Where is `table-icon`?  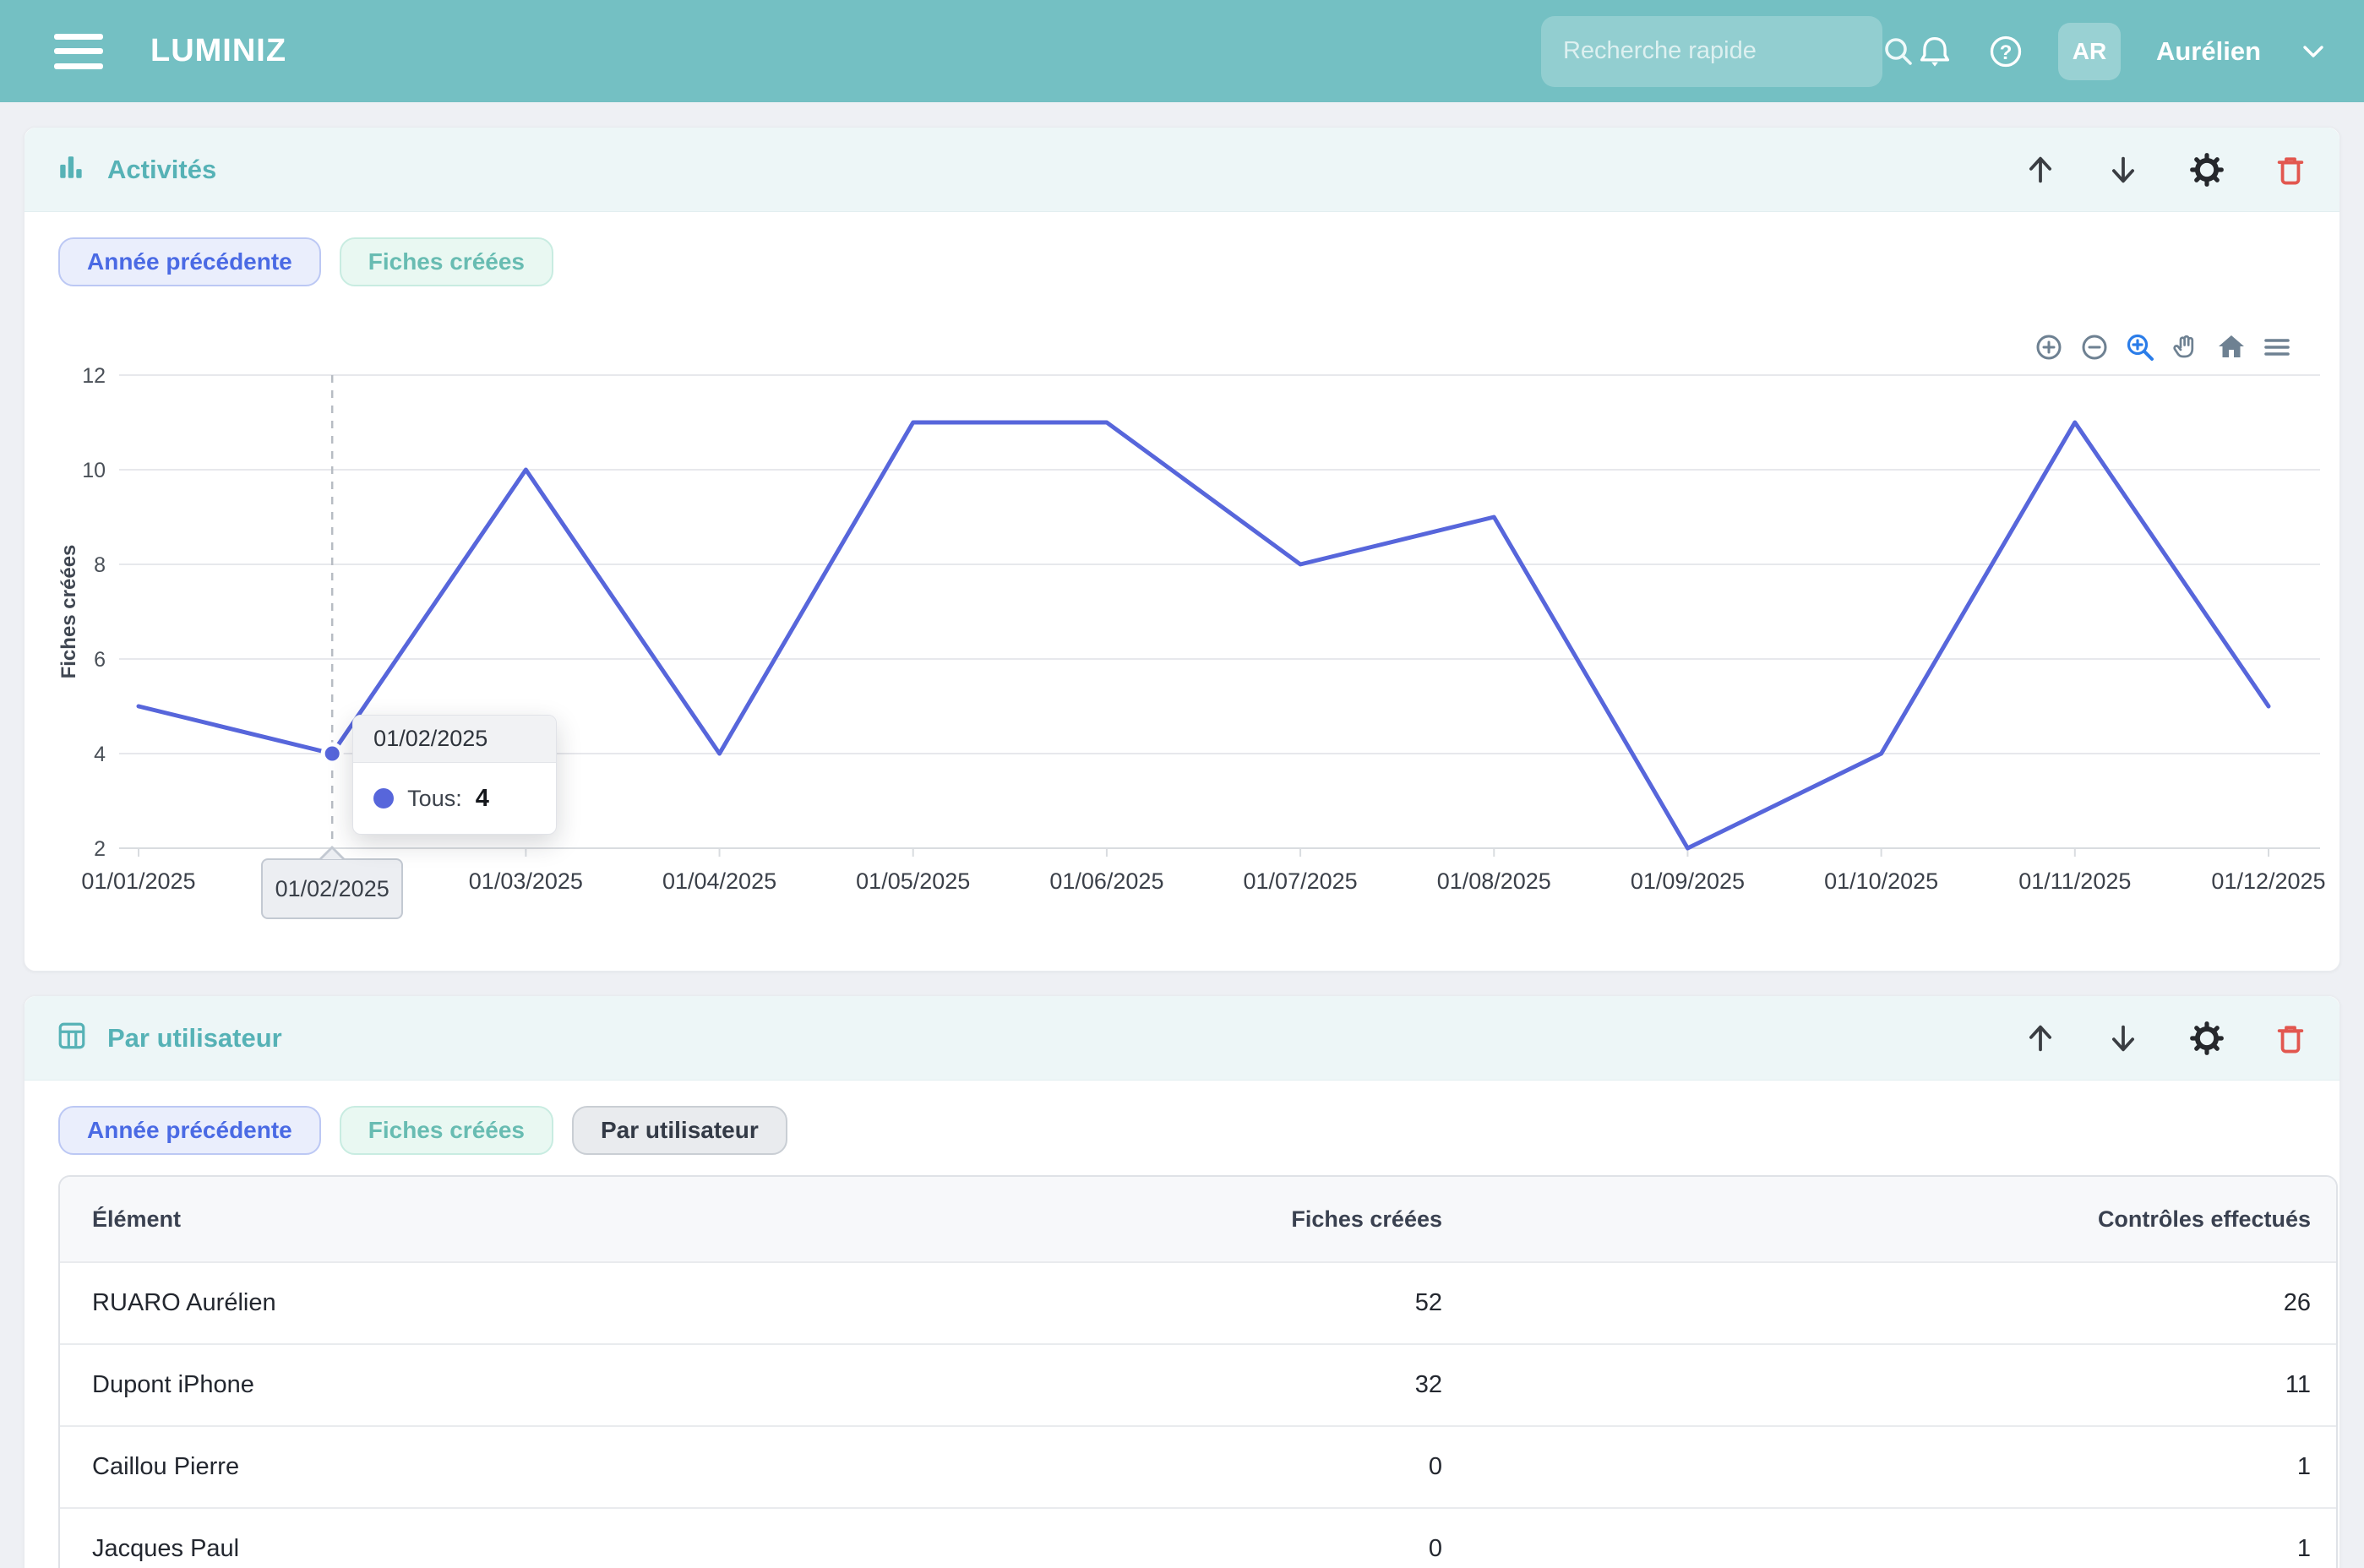
table-icon is located at coordinates (72, 1038).